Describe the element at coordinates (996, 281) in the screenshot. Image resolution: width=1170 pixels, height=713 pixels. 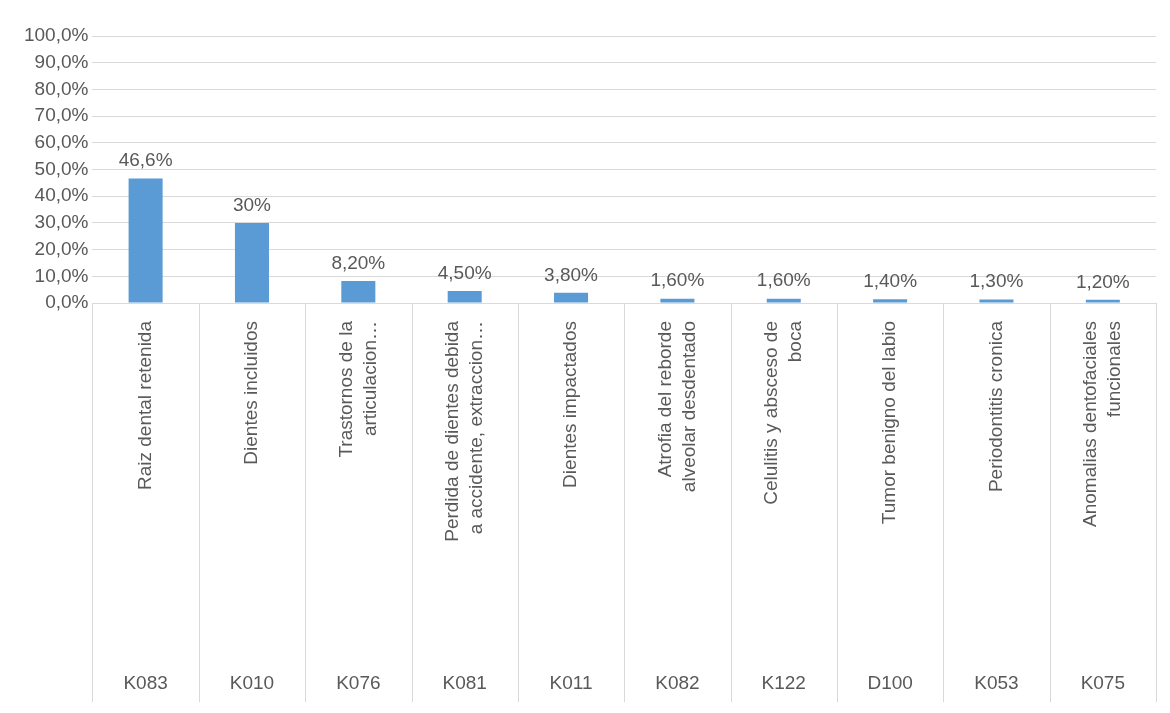
I see `data-label: 1,30%` at that location.